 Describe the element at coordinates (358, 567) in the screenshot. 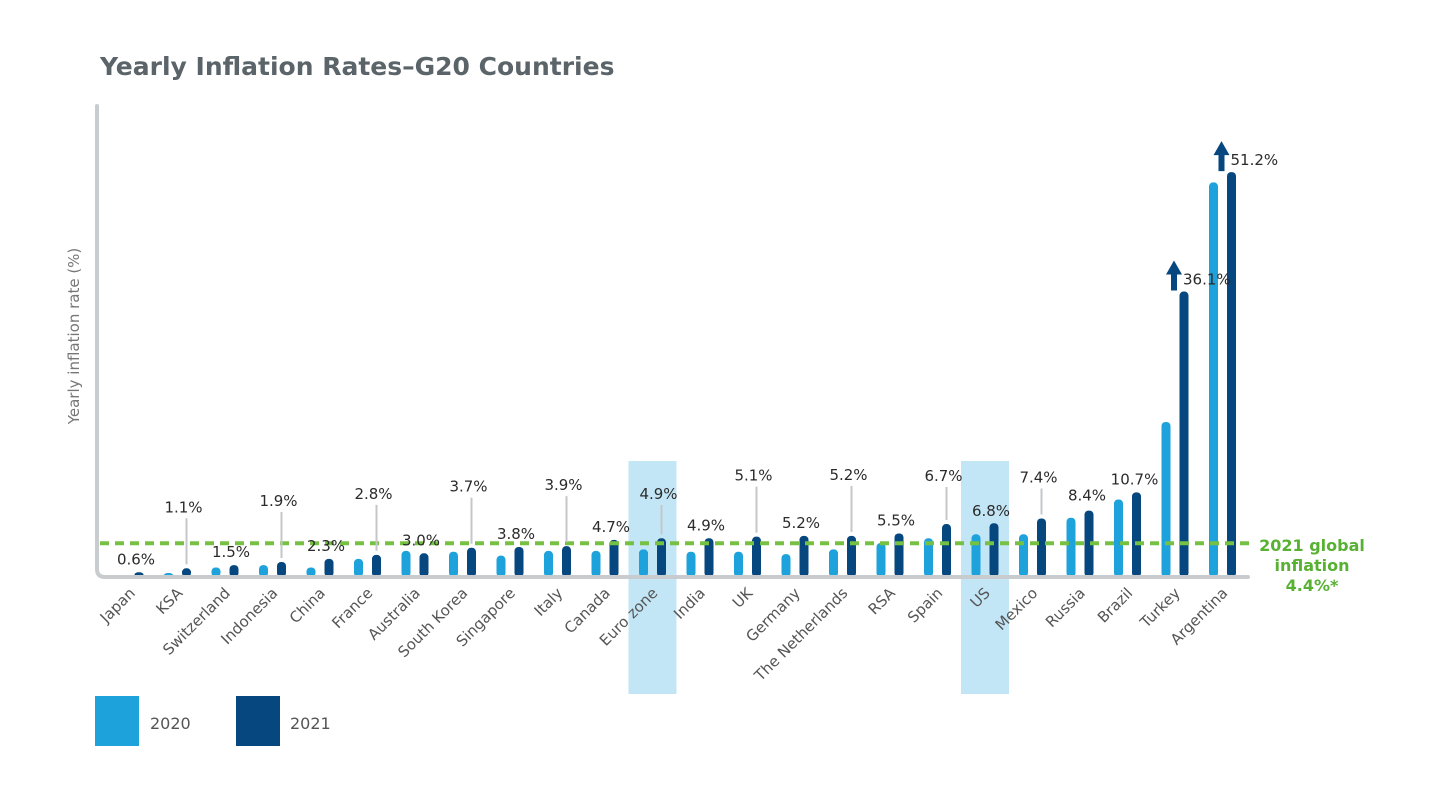

I see `bar-2020-france` at that location.